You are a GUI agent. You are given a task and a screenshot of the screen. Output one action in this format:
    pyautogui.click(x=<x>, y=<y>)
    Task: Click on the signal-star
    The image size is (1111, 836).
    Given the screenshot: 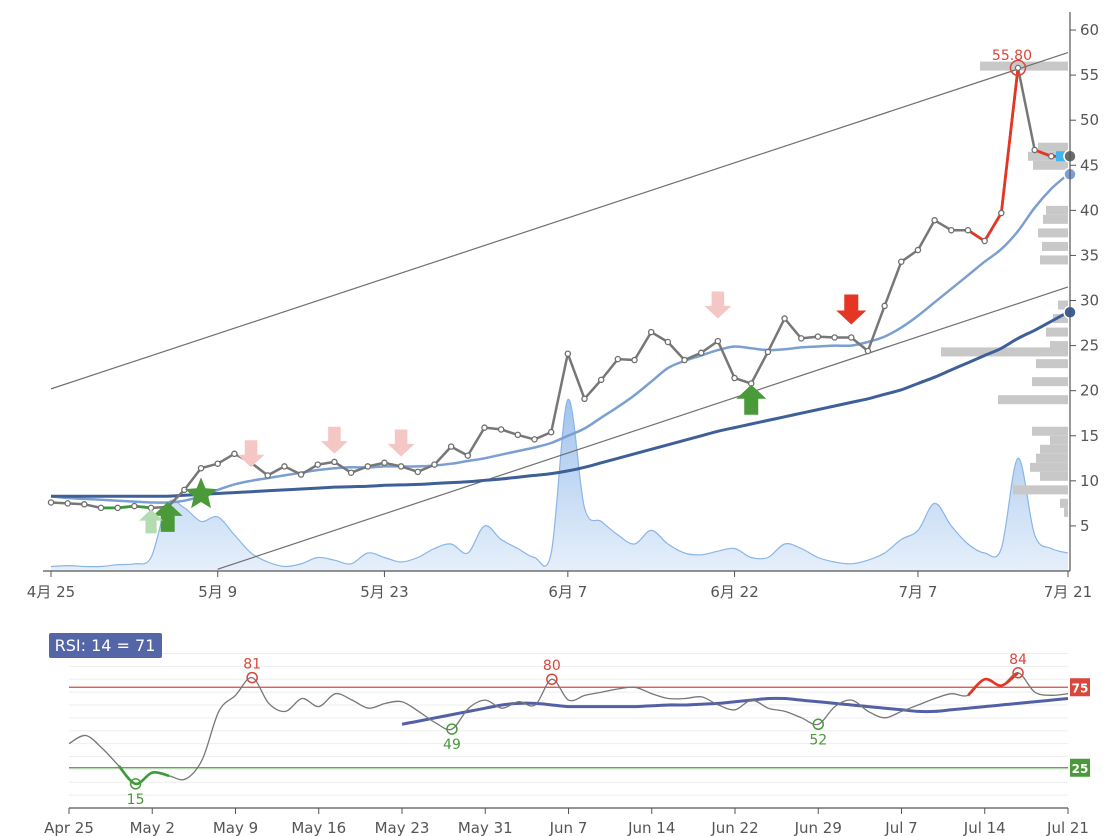 What is the action you would take?
    pyautogui.click(x=201, y=493)
    